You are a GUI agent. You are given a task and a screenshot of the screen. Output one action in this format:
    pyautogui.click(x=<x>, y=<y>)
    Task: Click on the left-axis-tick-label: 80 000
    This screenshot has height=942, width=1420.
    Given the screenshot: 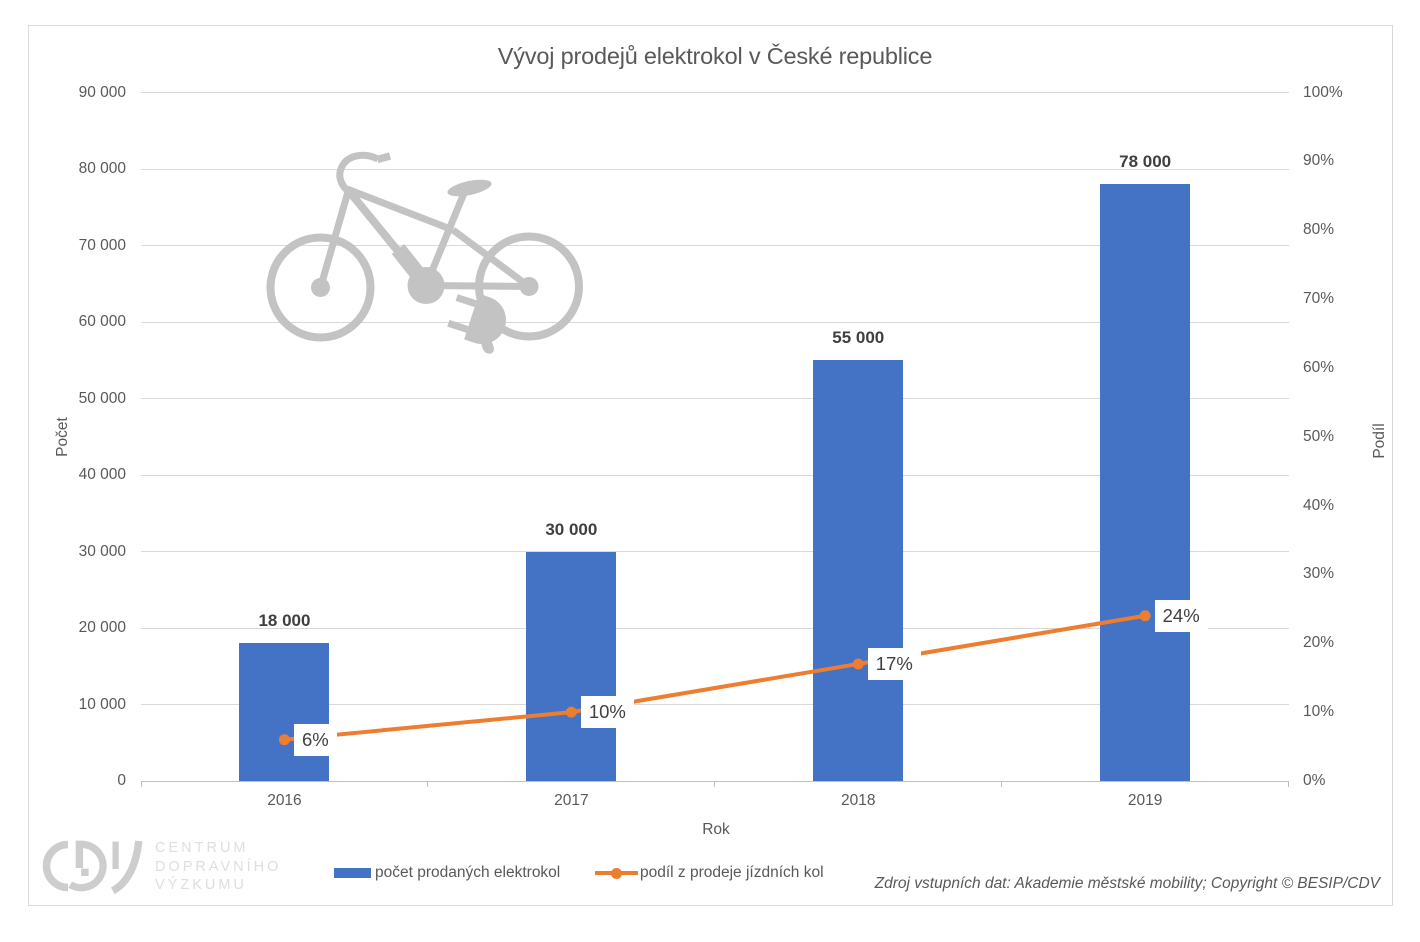 What is the action you would take?
    pyautogui.click(x=102, y=168)
    